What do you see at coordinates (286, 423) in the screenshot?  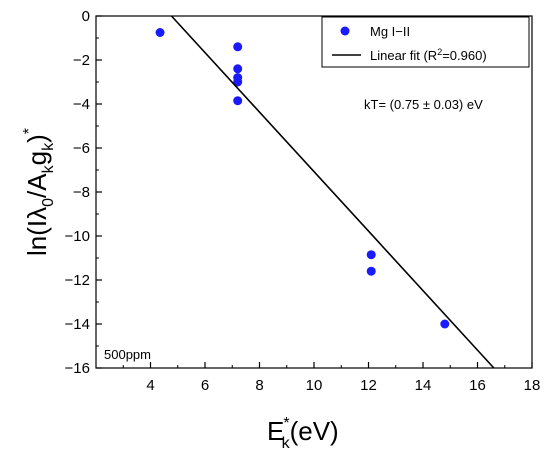 I see `x-title-sup: *` at bounding box center [286, 423].